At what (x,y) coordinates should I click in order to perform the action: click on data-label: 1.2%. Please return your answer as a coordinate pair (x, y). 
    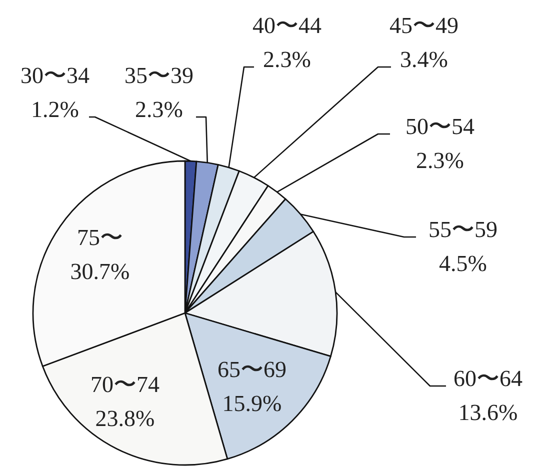
    Looking at the image, I should click on (55, 109).